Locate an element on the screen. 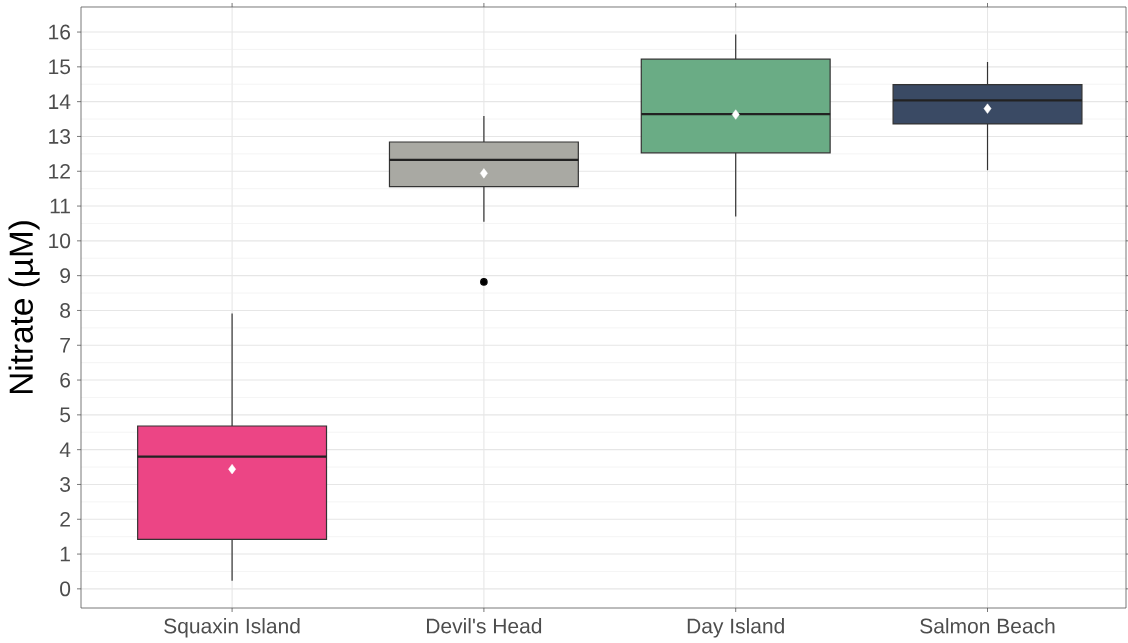 This screenshot has height=643, width=1128. y-tick-label: 0 is located at coordinates (65, 589).